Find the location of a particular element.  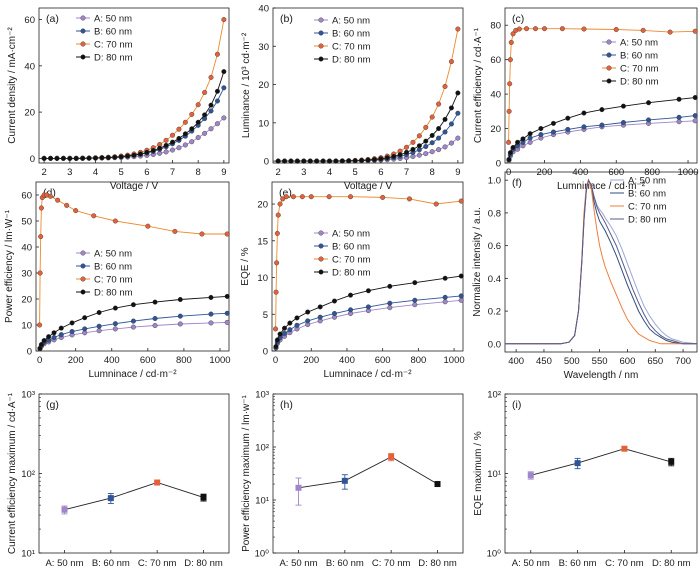

xtick-label-e: 600 is located at coordinates (383, 360).